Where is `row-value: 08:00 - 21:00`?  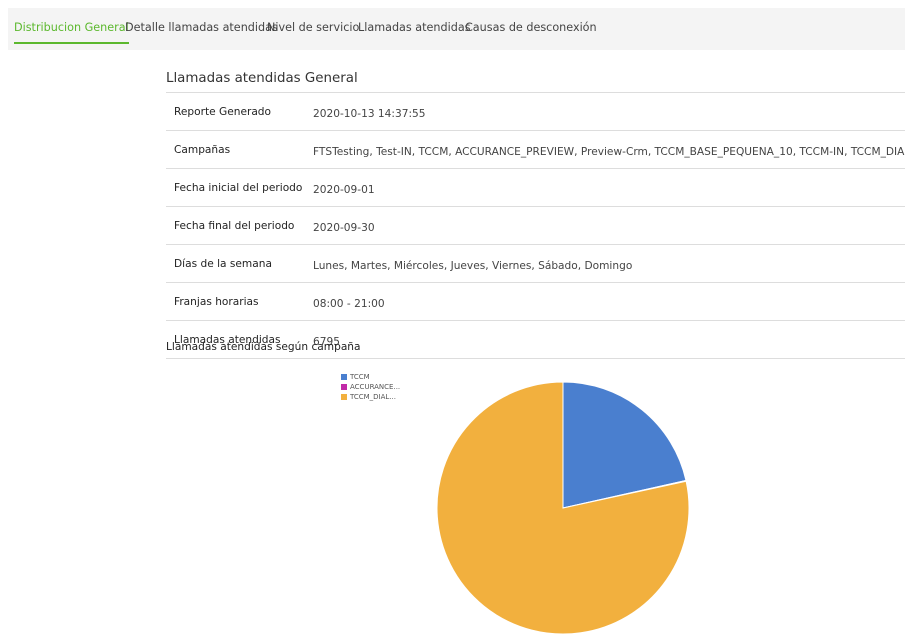
row-value: 08:00 - 21:00 is located at coordinates (609, 301).